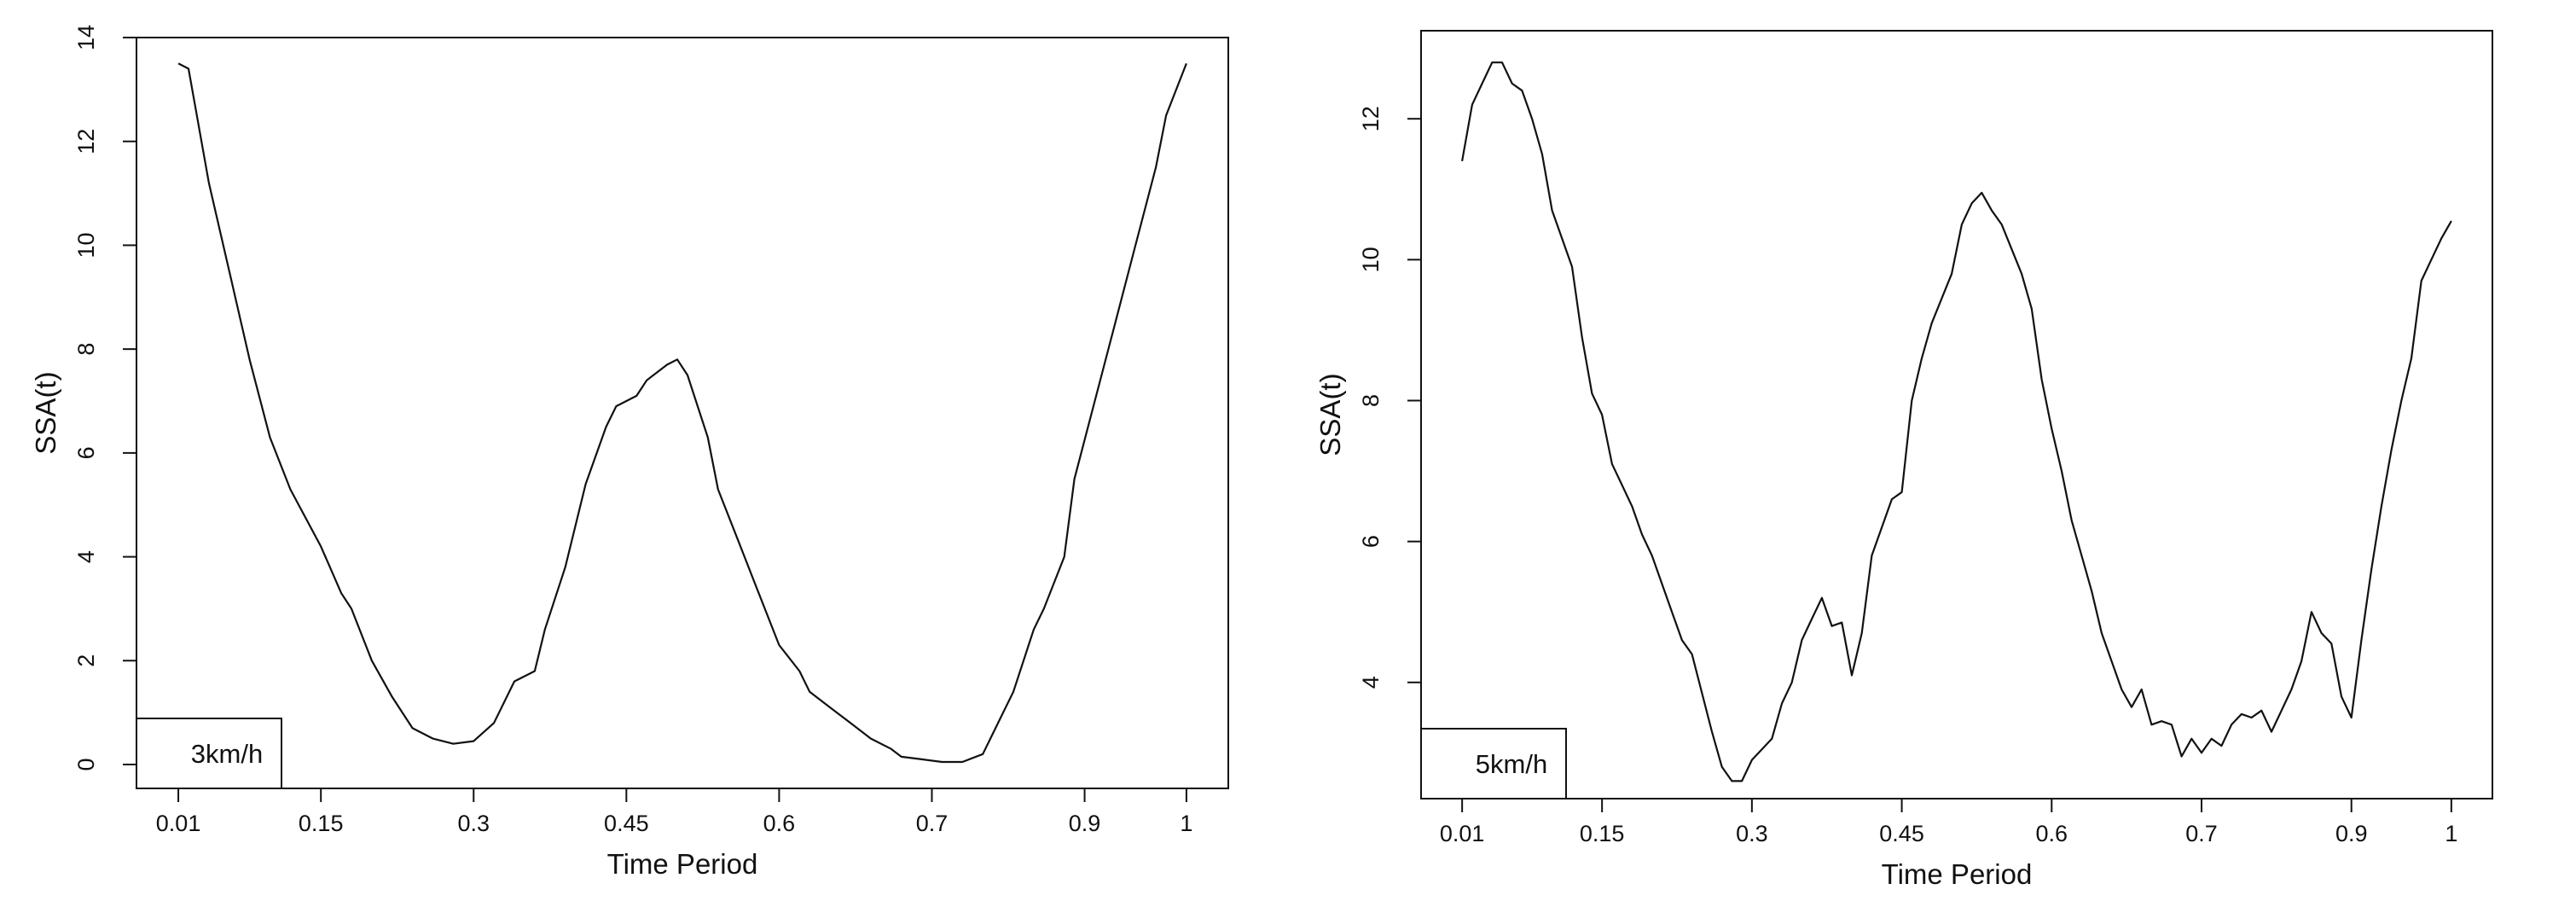 This screenshot has height=907, width=2576. What do you see at coordinates (86, 37) in the screenshot?
I see `y-tick-label: 14` at bounding box center [86, 37].